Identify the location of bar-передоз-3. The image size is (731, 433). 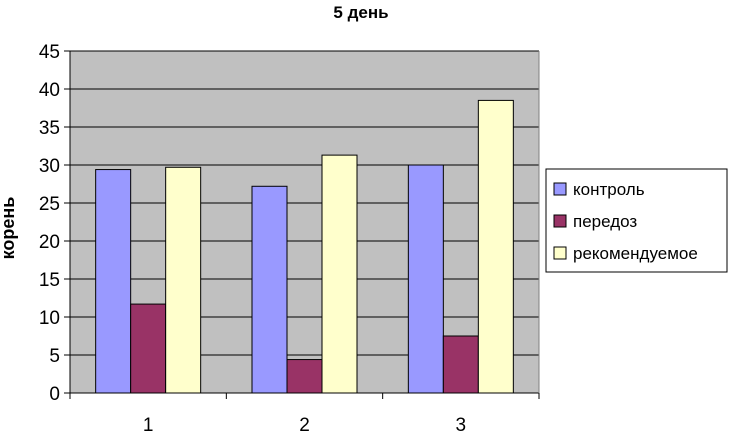
(460, 364).